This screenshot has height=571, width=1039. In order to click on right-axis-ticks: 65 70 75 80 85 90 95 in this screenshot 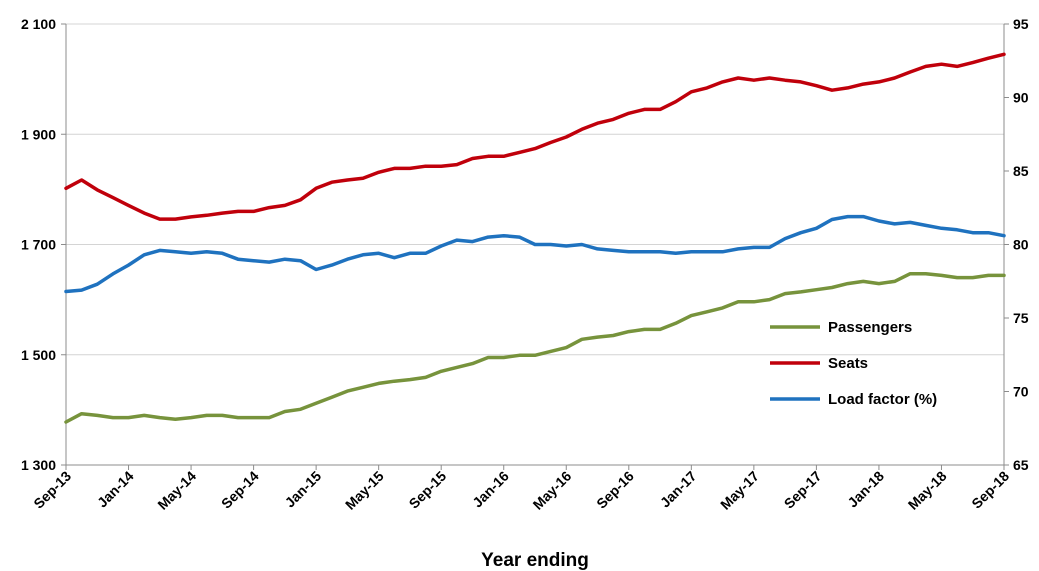, I will do `click(1016, 244)`.